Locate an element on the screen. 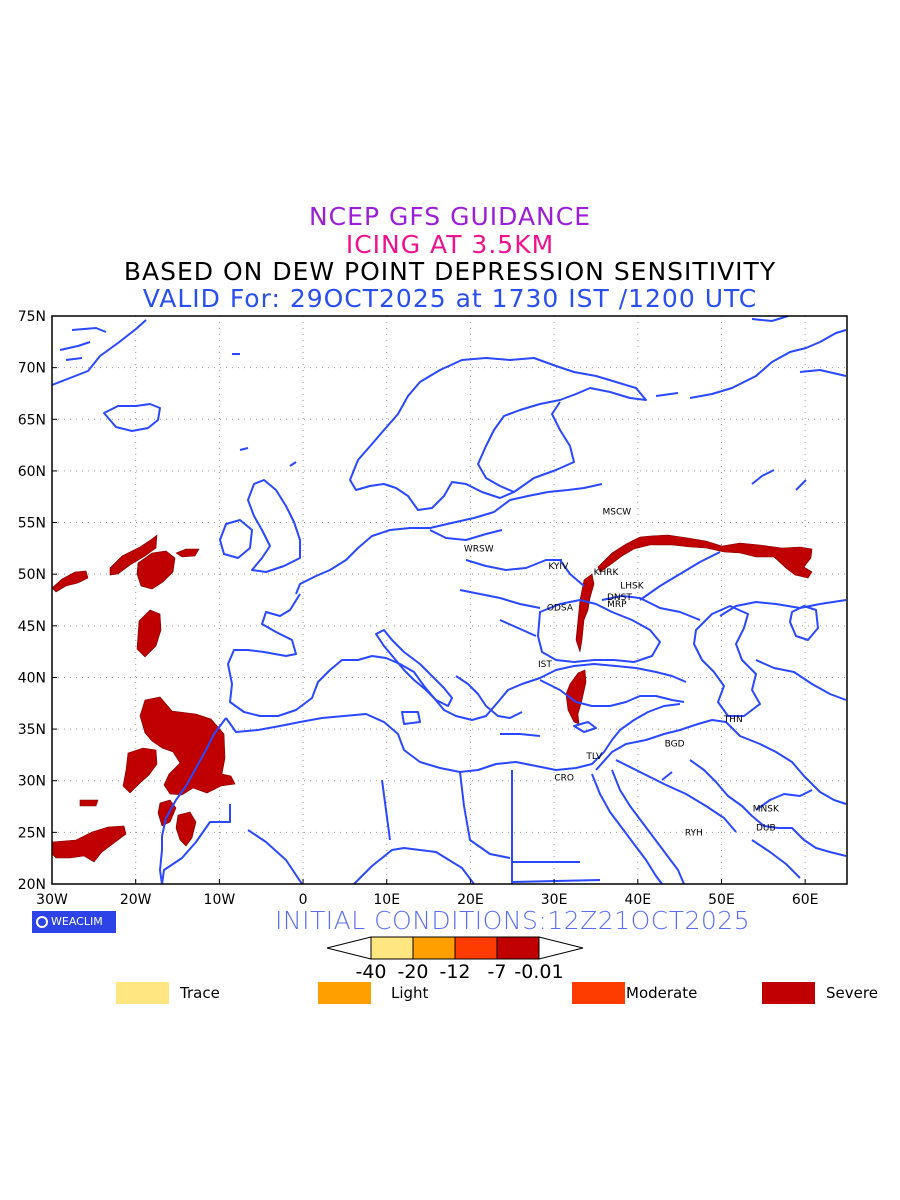 This screenshot has width=900, height=1200. colorbar-tick-label: -0.01 is located at coordinates (539, 972).